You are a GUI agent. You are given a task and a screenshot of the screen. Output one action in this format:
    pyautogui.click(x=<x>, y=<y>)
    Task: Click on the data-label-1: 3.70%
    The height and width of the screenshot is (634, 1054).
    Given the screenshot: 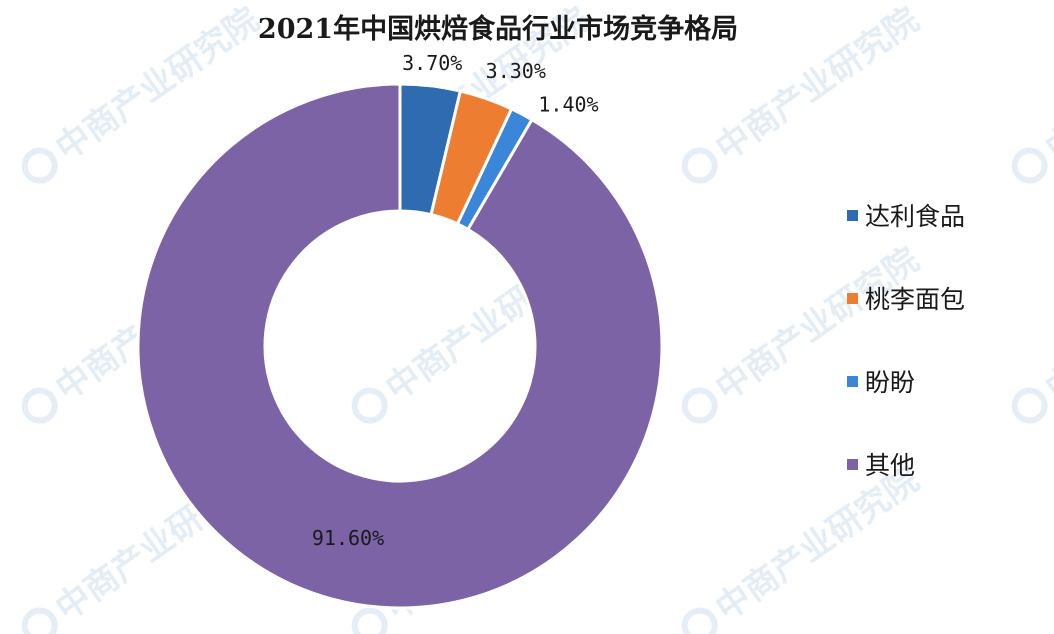 What is the action you would take?
    pyautogui.click(x=432, y=63)
    